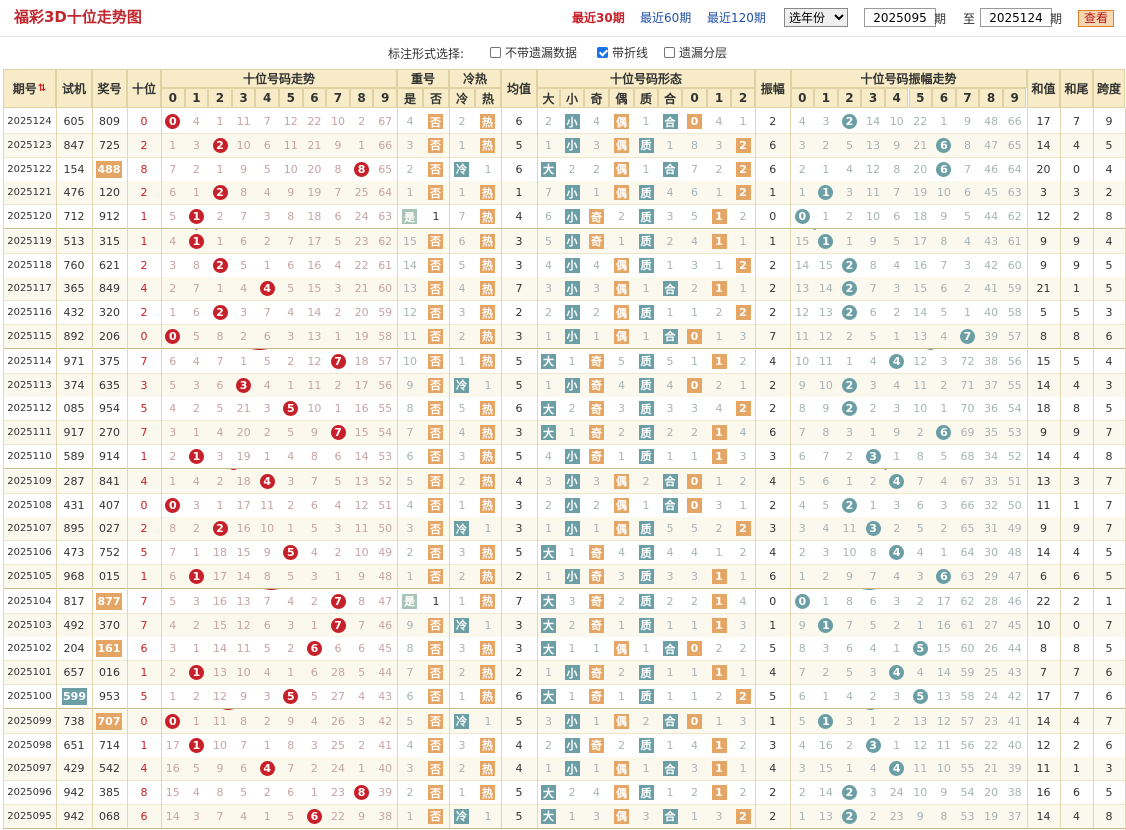  Describe the element at coordinates (900, 17) in the screenshot. I see `from-issue-input` at that location.